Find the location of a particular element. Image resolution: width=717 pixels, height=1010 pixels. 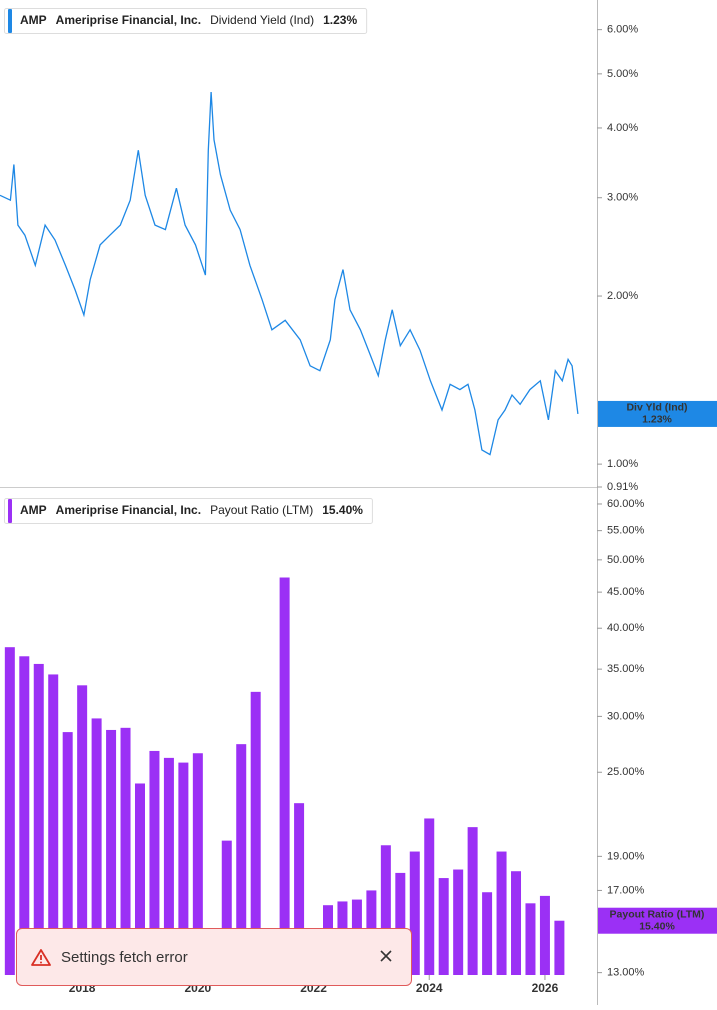

y-tick-label: 1.00% is located at coordinates (622, 464).